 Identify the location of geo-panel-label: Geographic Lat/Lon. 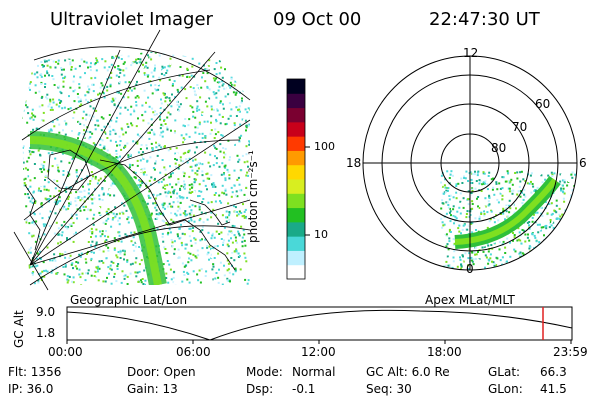
(129, 300).